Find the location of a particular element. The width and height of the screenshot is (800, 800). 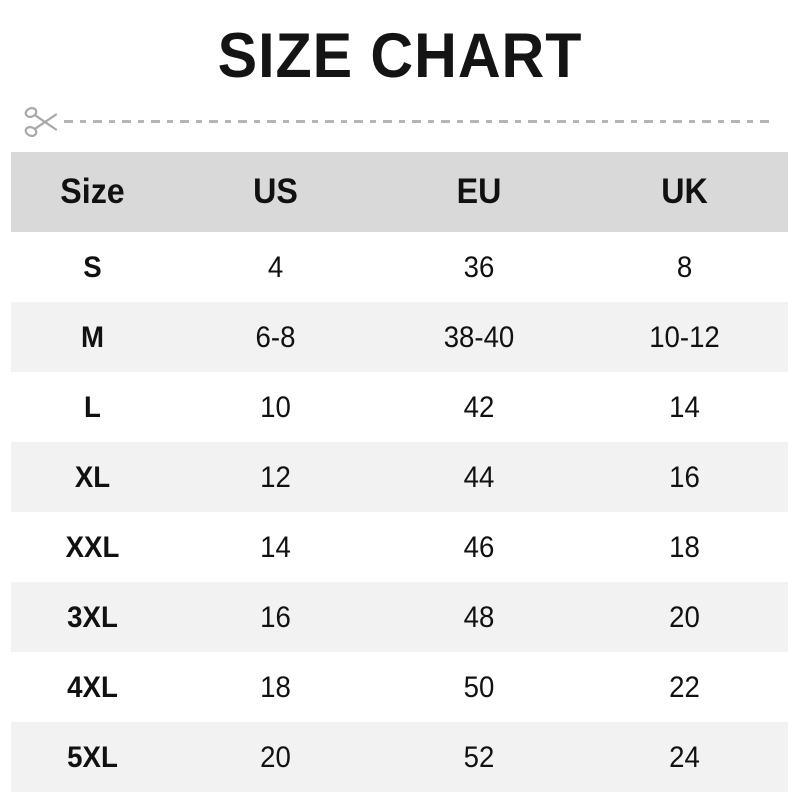

cut-line is located at coordinates (398, 122).